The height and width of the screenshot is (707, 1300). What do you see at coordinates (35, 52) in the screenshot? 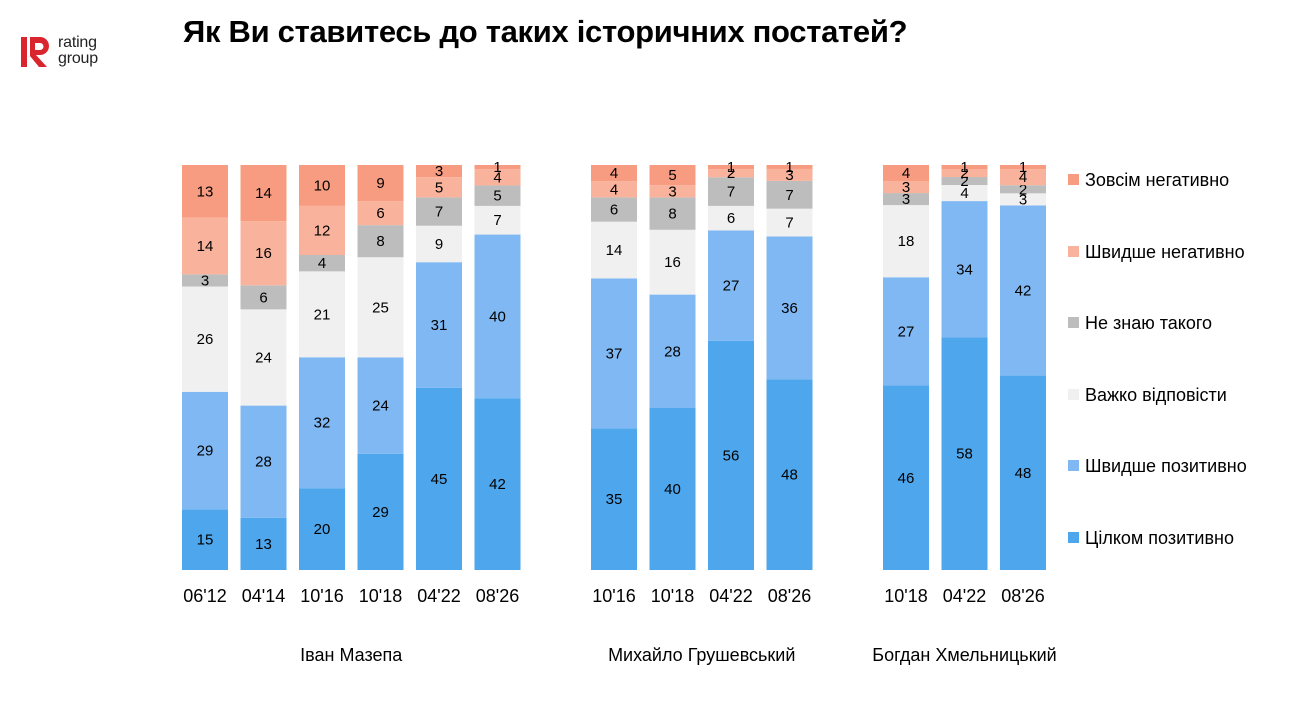
I see `rating-logo-icon` at bounding box center [35, 52].